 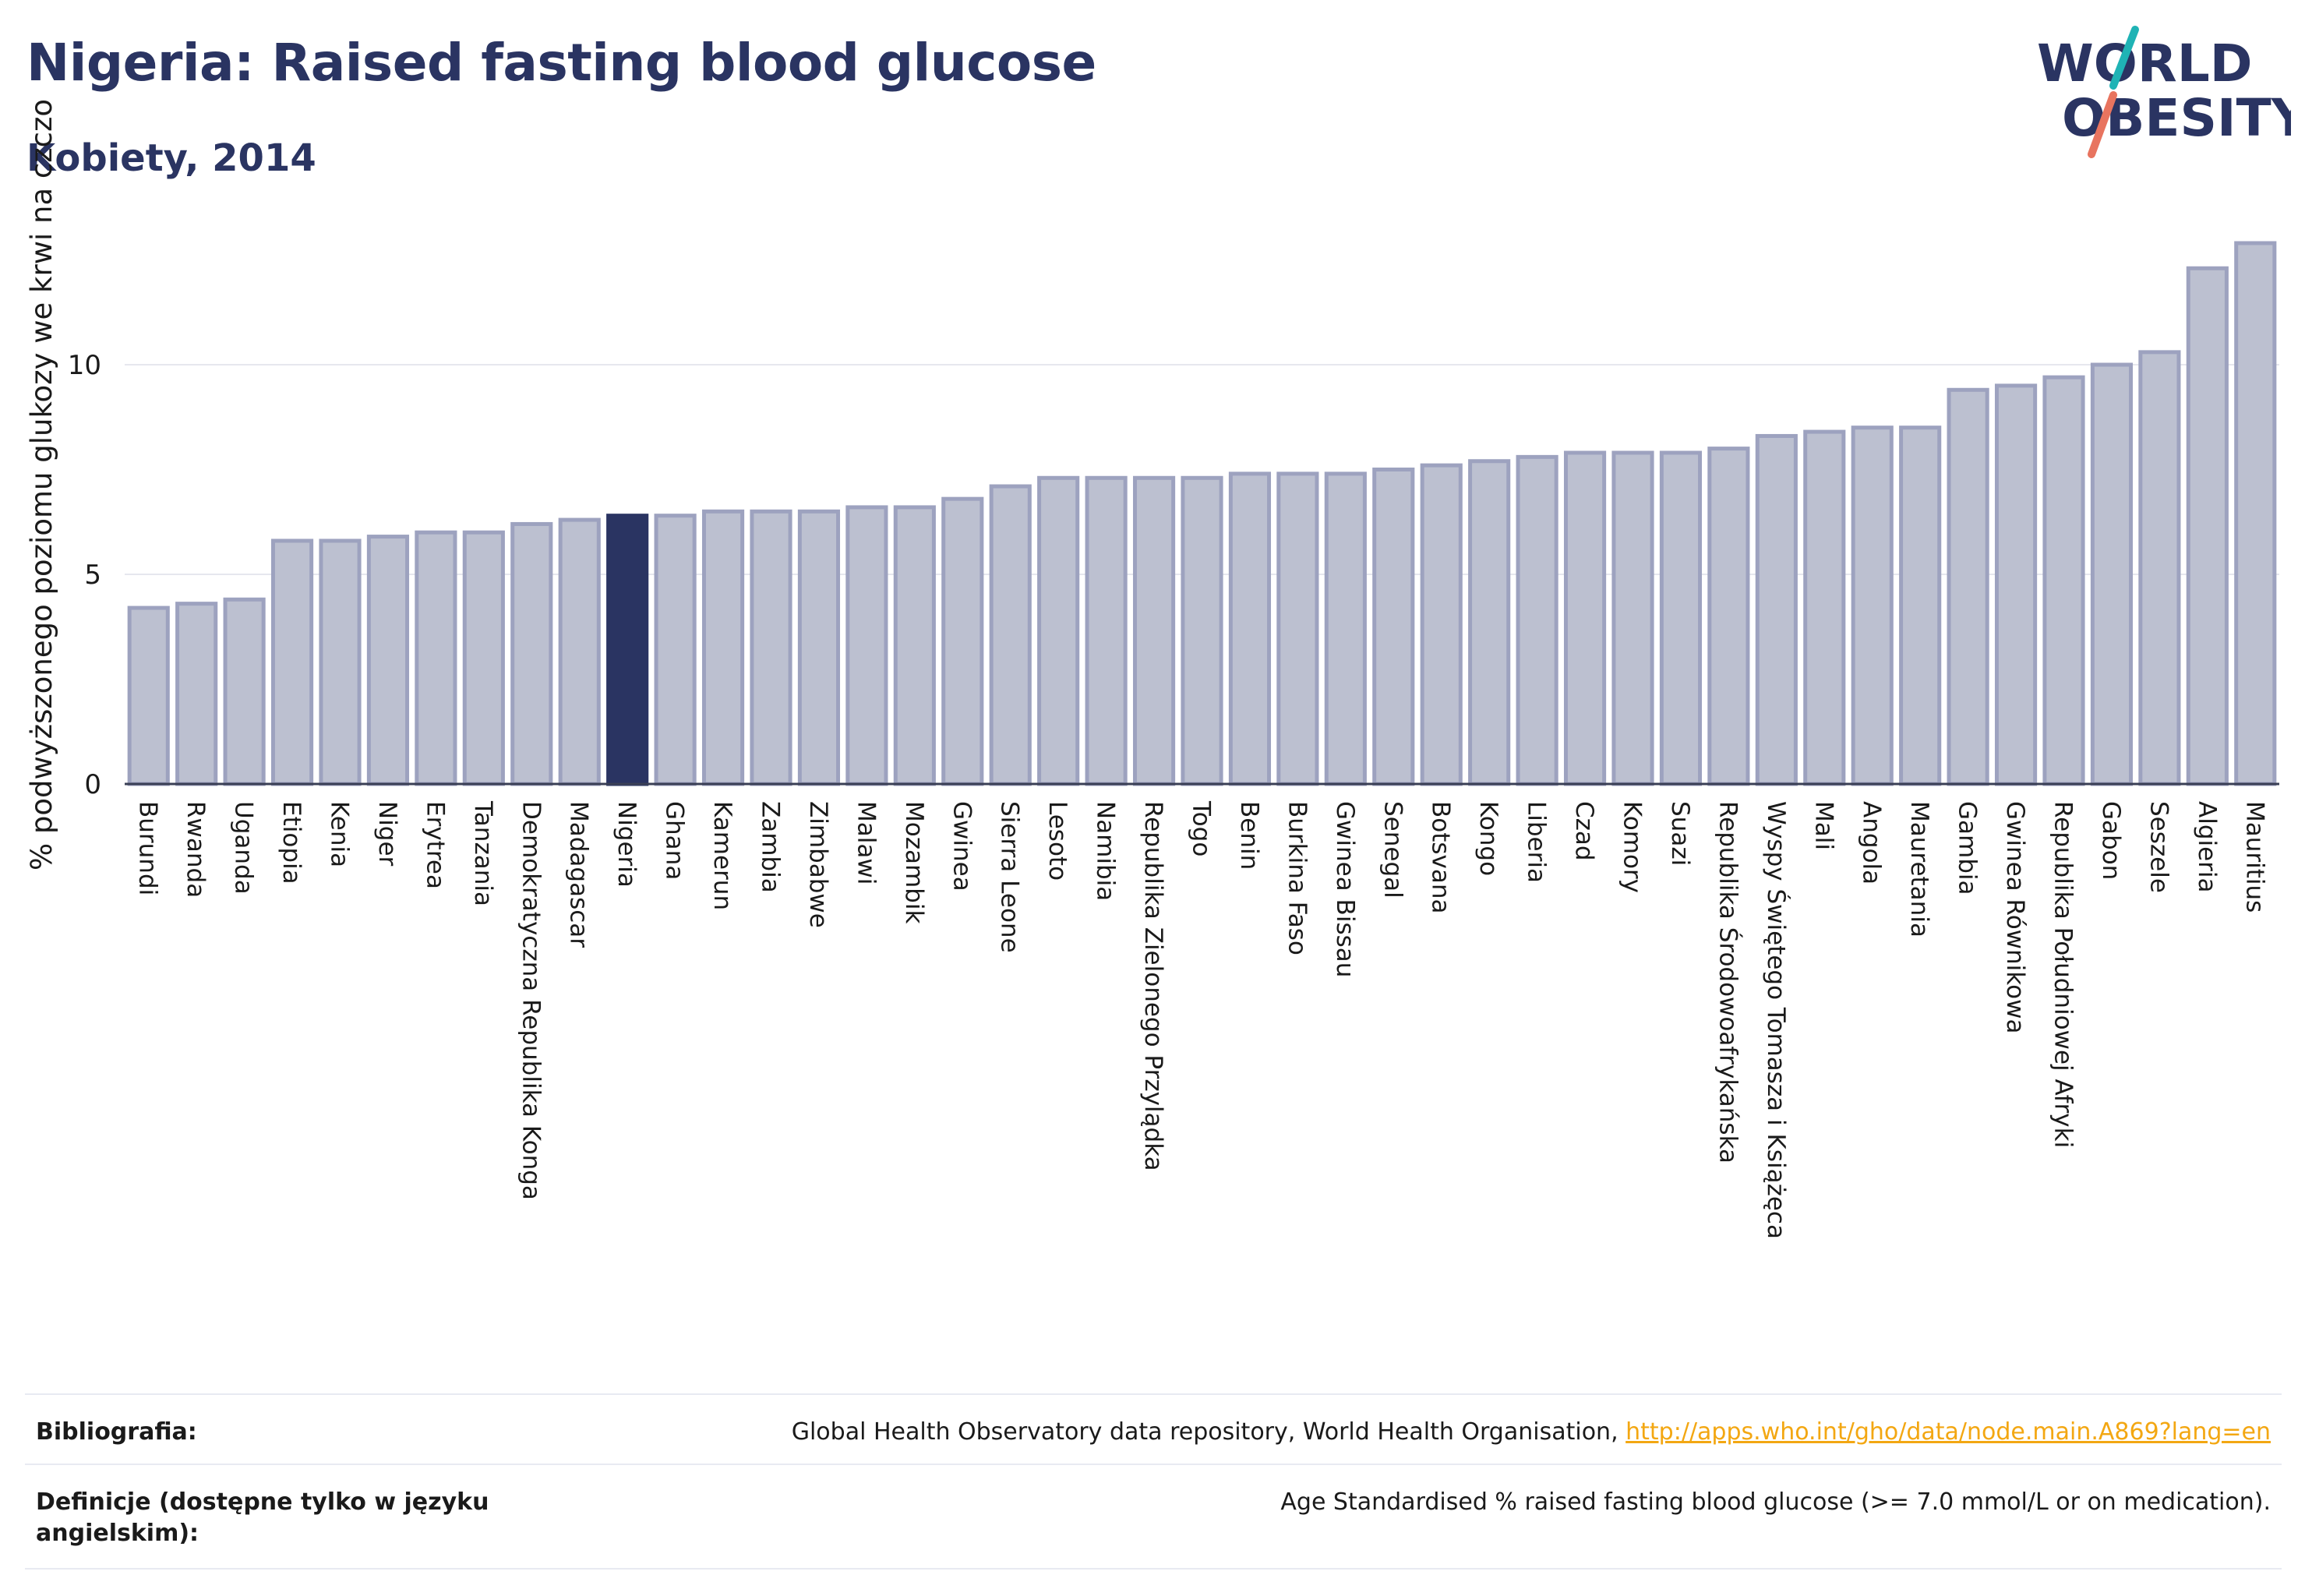 What do you see at coordinates (1202, 630) in the screenshot?
I see `bar-togo` at bounding box center [1202, 630].